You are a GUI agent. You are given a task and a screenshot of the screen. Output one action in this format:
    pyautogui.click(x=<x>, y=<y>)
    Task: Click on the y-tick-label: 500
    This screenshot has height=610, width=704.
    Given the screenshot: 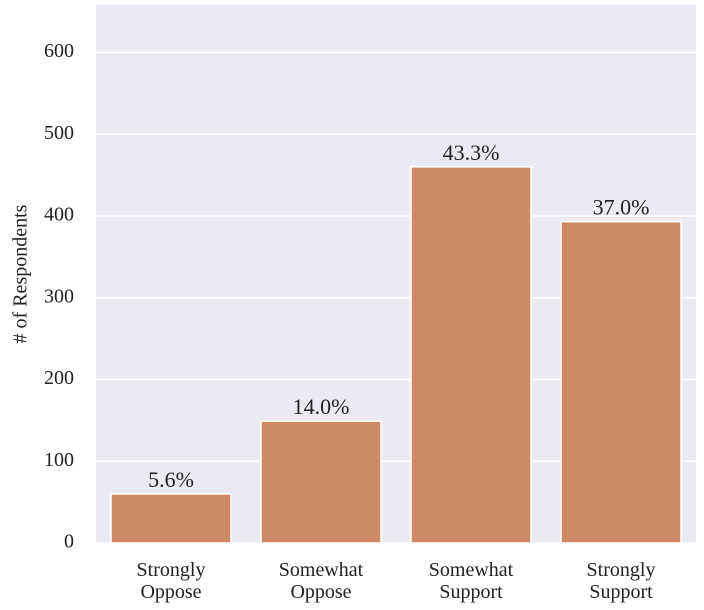 What is the action you would take?
    pyautogui.click(x=59, y=133)
    